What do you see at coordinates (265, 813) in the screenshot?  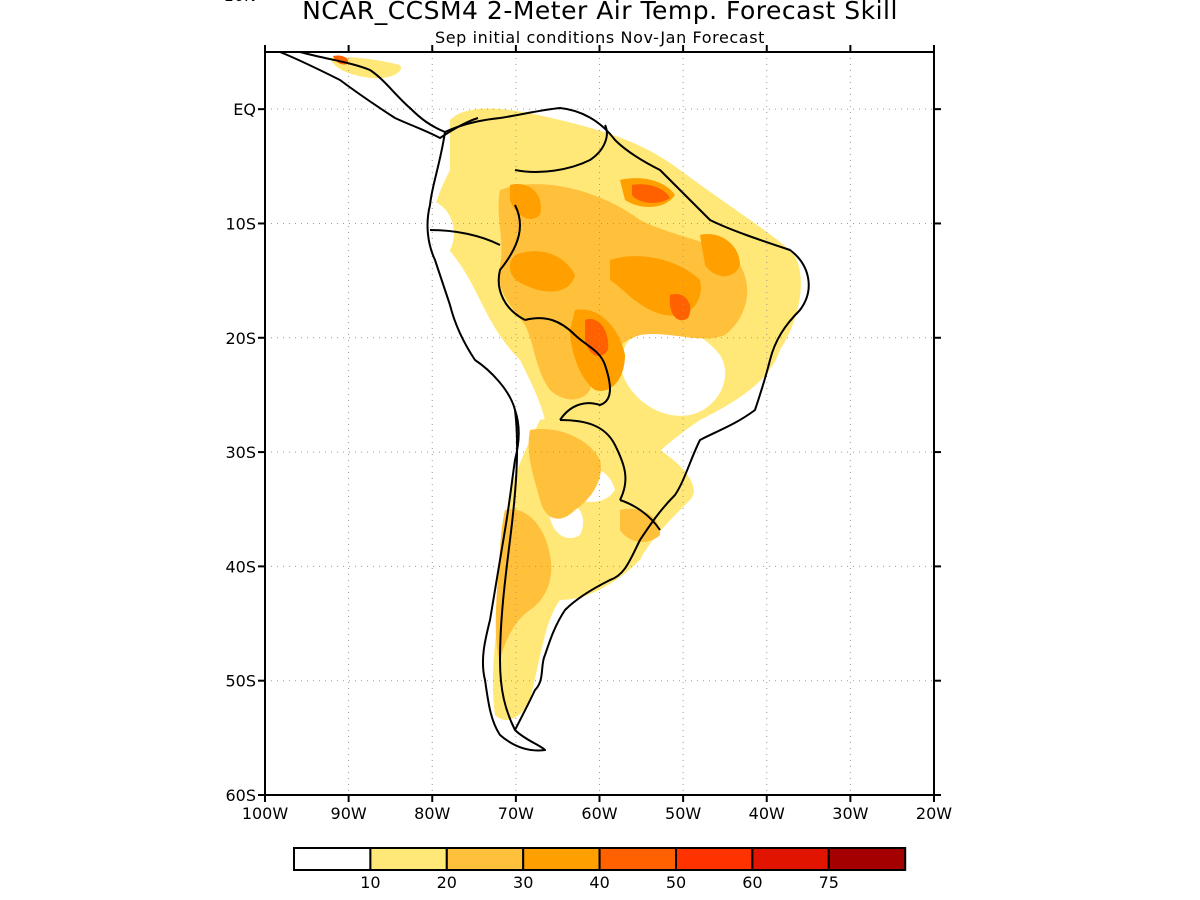 I see `lon-tick-label: 100W` at bounding box center [265, 813].